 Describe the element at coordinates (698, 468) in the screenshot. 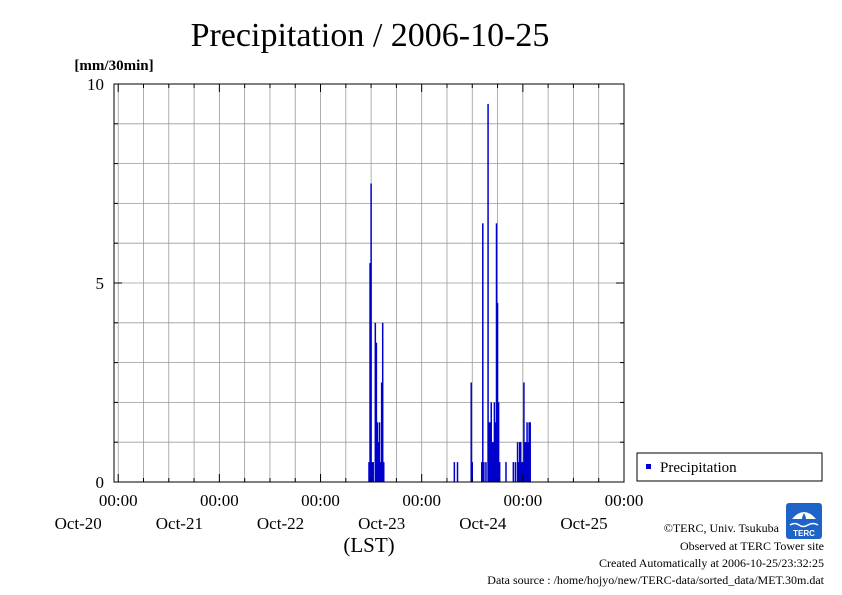

I see `legend-label: Precipitation` at that location.